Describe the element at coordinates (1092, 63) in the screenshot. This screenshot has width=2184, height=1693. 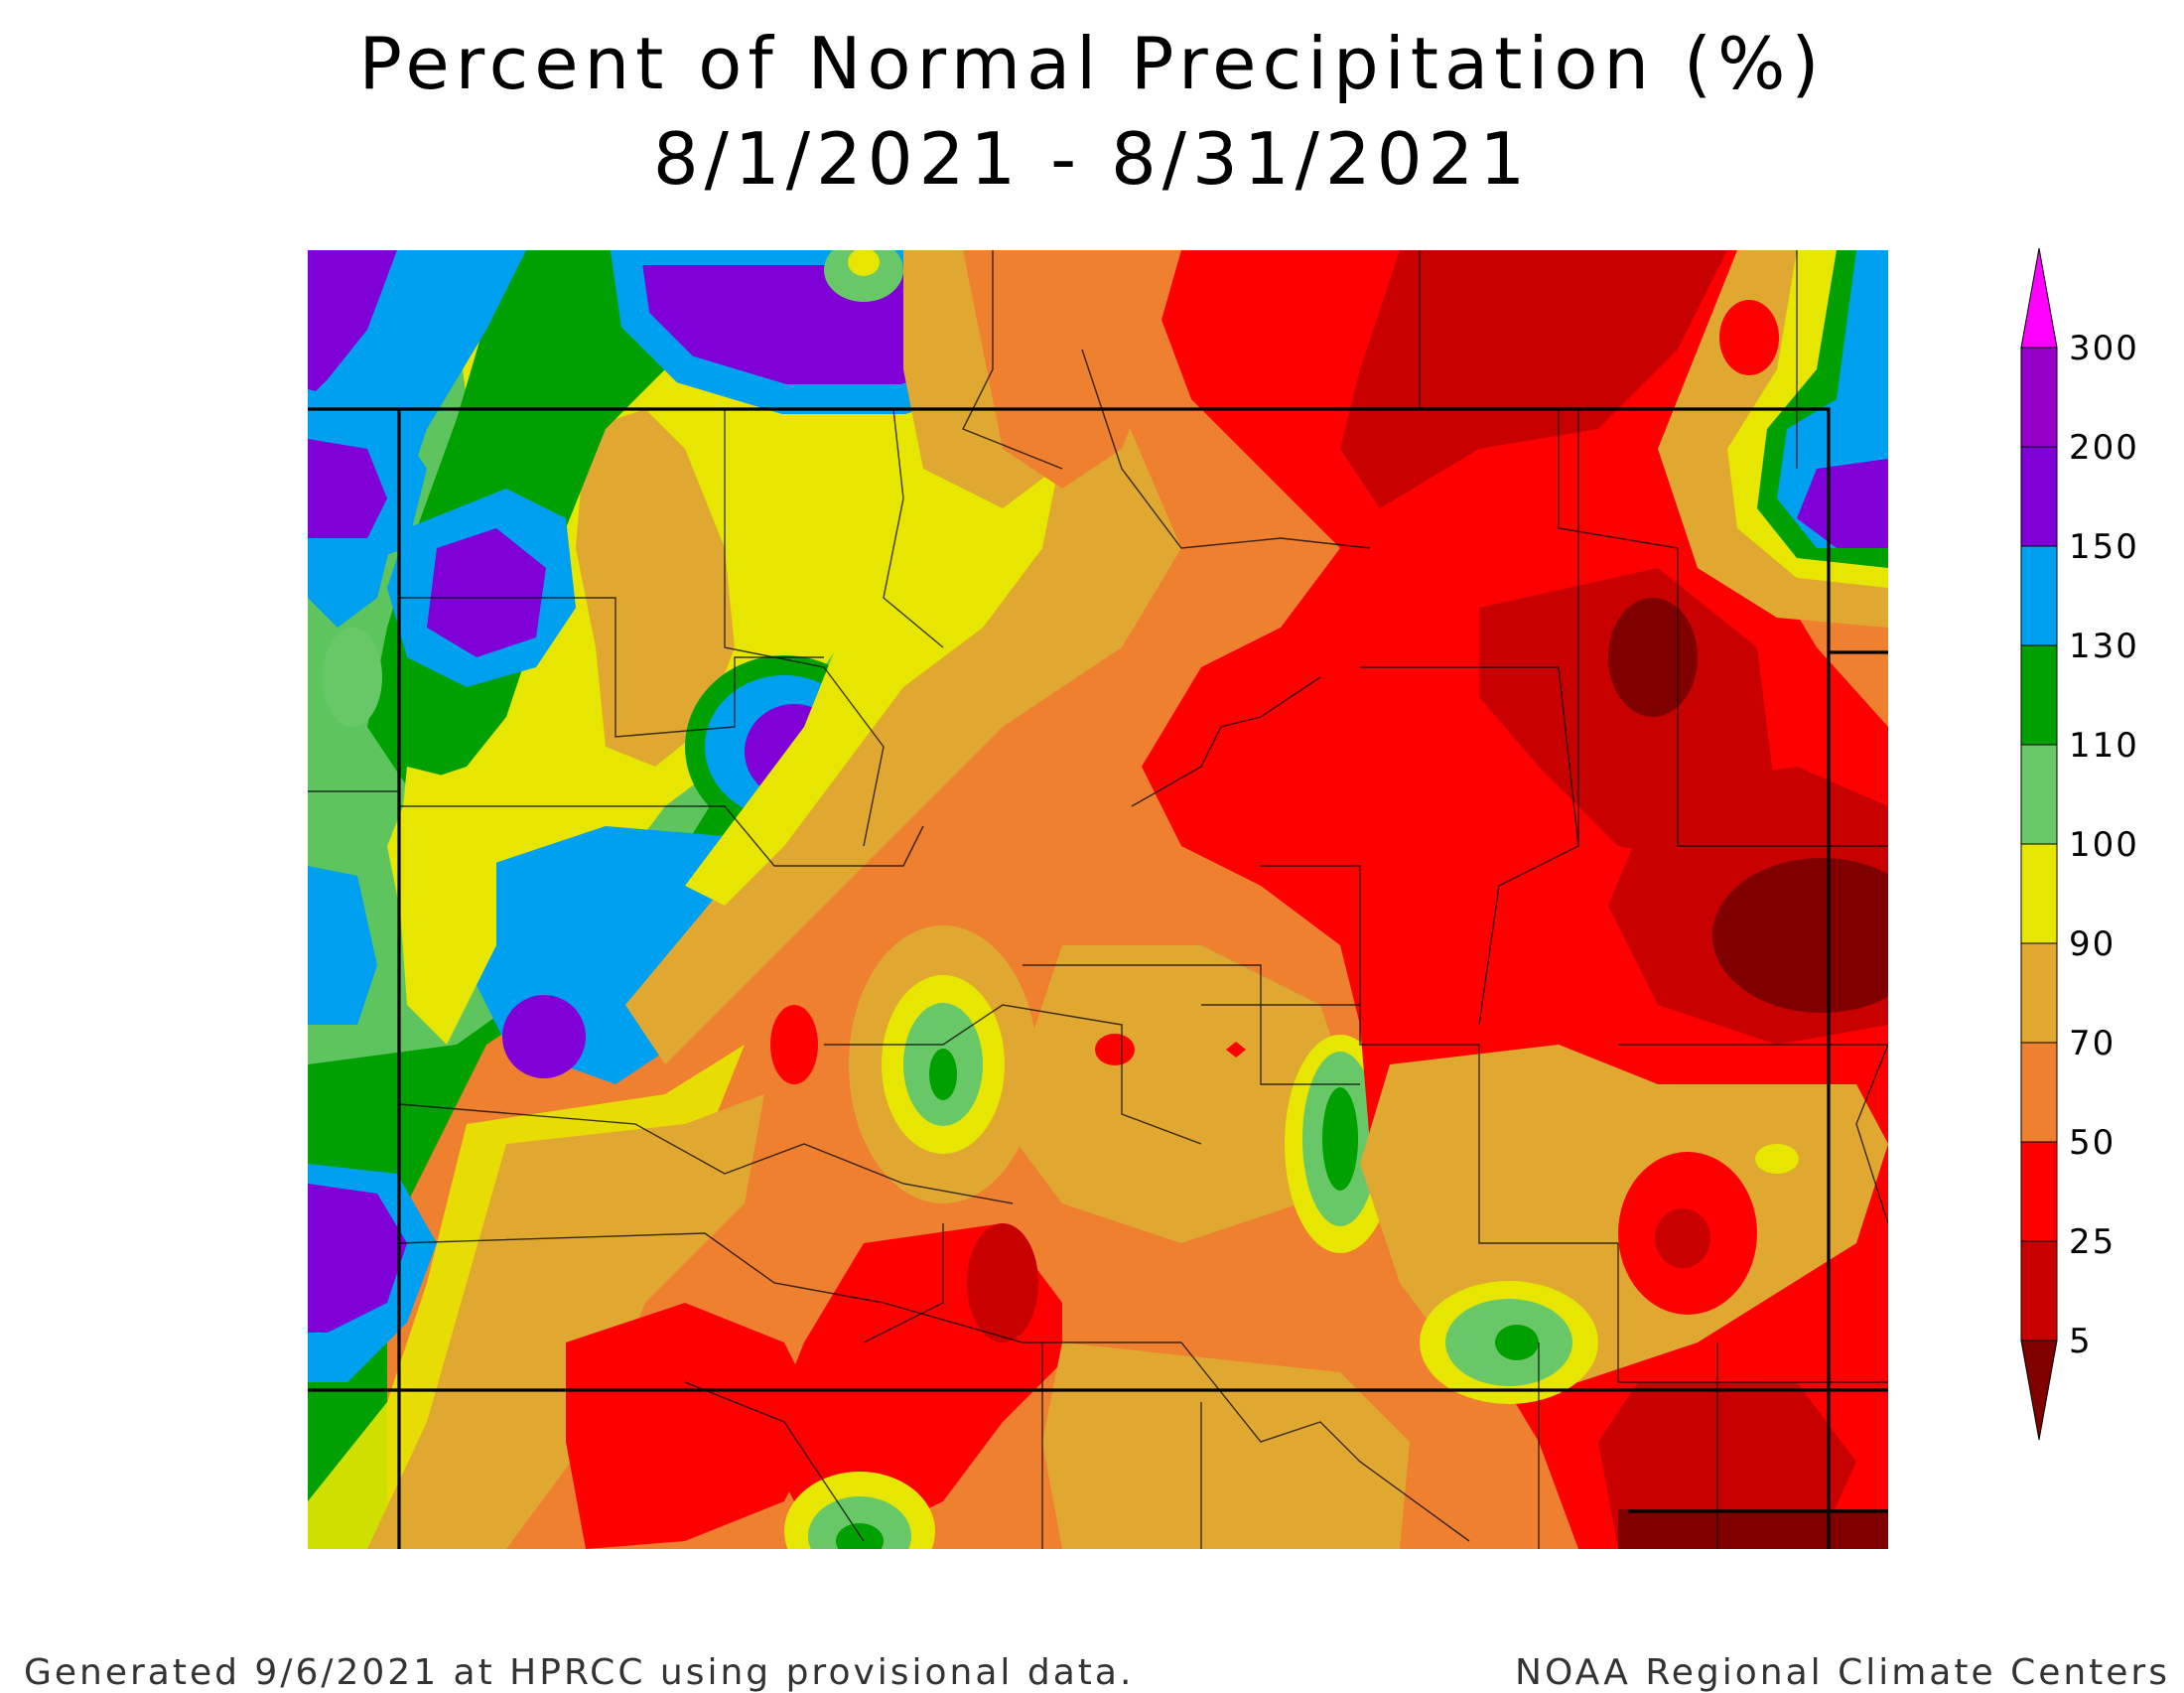
I see `map-title: Percent of Normal Precipitation (%)` at that location.